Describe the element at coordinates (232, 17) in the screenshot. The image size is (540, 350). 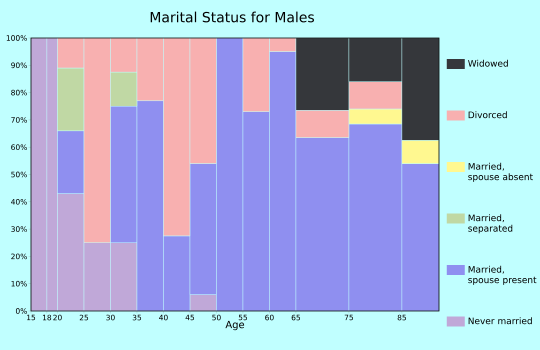
I see `chart-title: Marital Status for Males` at that location.